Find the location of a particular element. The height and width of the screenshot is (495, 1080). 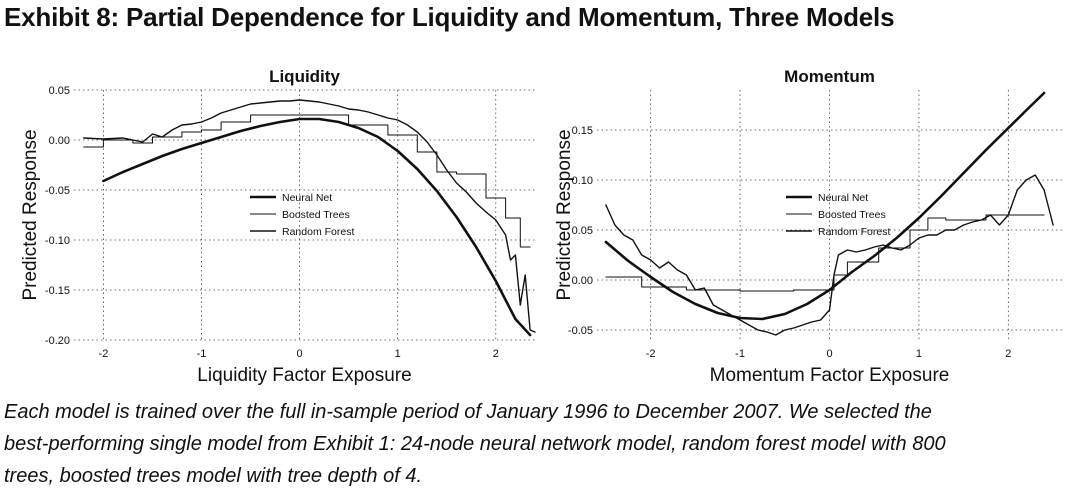

y-tick-label: -0.15 is located at coordinates (57, 291).